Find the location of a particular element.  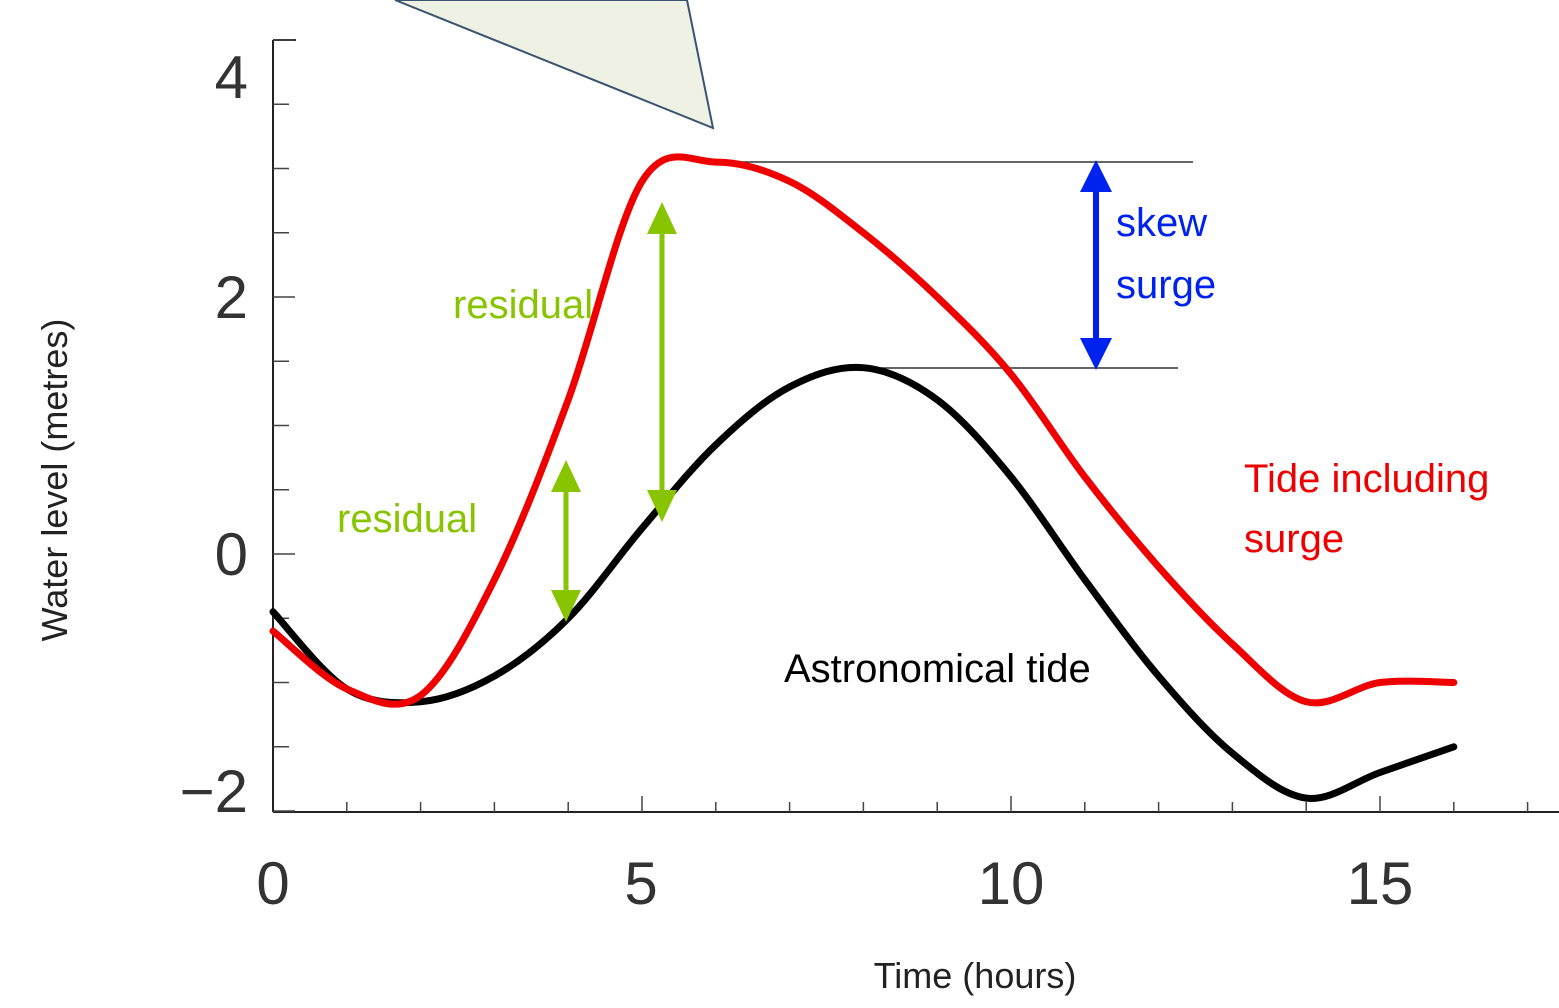

residual-arrow-small is located at coordinates (566, 541).